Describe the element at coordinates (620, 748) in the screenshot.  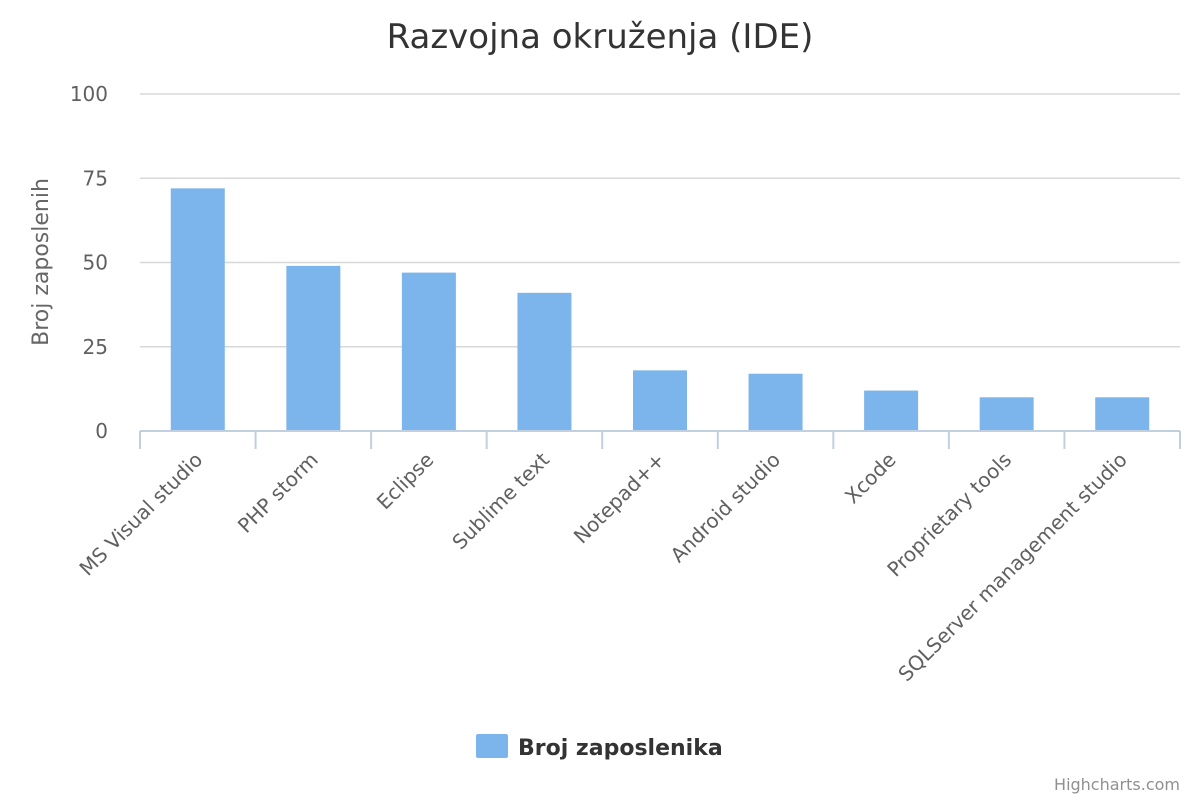
I see `legend-label: Broj zaposlenika` at that location.